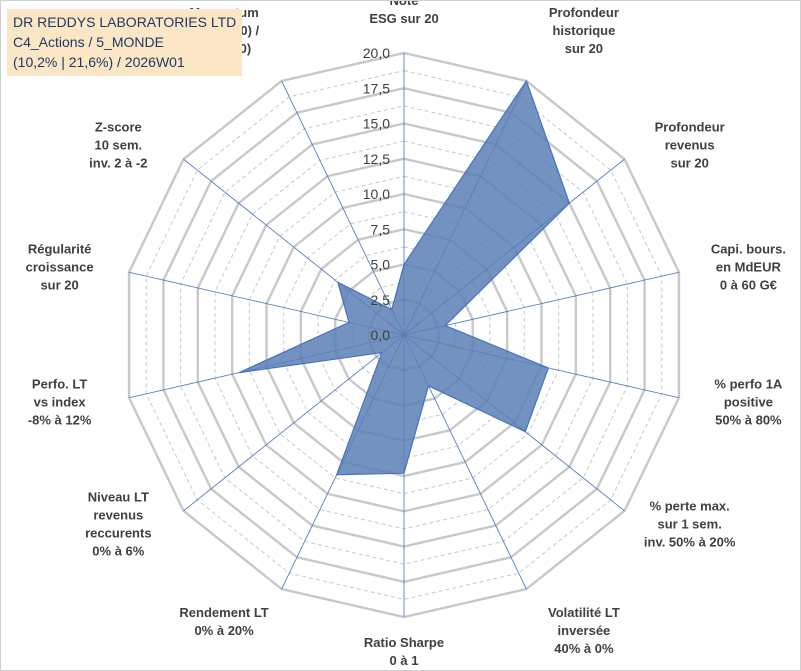 This screenshot has width=801, height=671. I want to click on radial-tick-labels: 0,0 2,5 5,0 7,5 10,0 12,5 15,0 17,5 20,0, so click(376, 194).